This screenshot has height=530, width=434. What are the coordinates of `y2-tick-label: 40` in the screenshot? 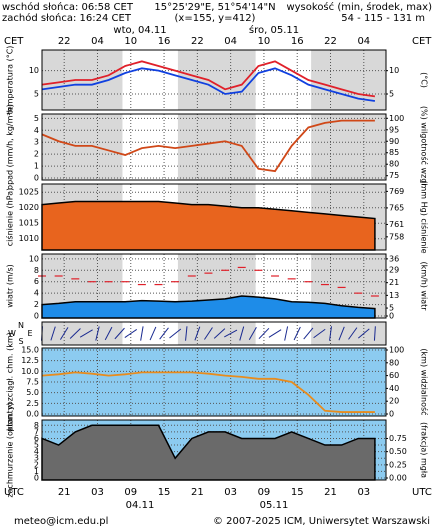 It's located at (394, 388).